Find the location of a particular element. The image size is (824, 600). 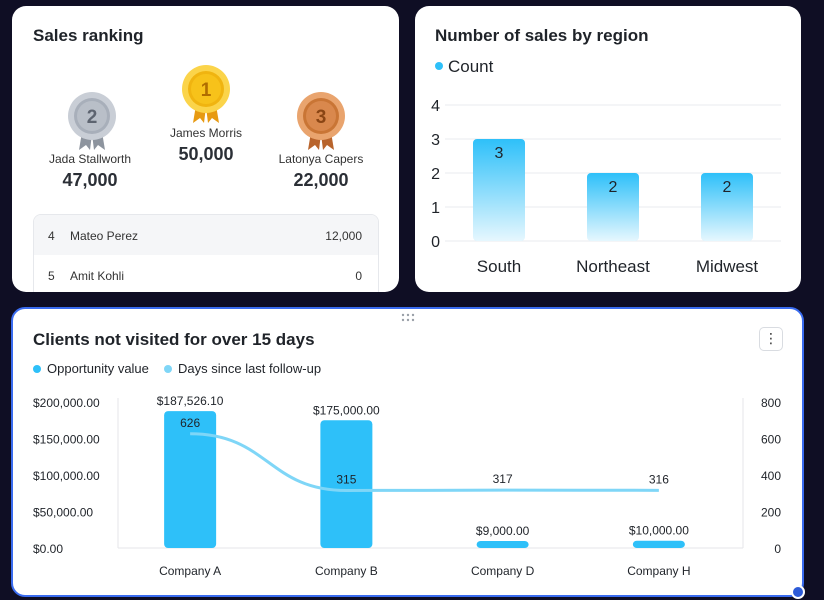

resize-handle is located at coordinates (798, 592).